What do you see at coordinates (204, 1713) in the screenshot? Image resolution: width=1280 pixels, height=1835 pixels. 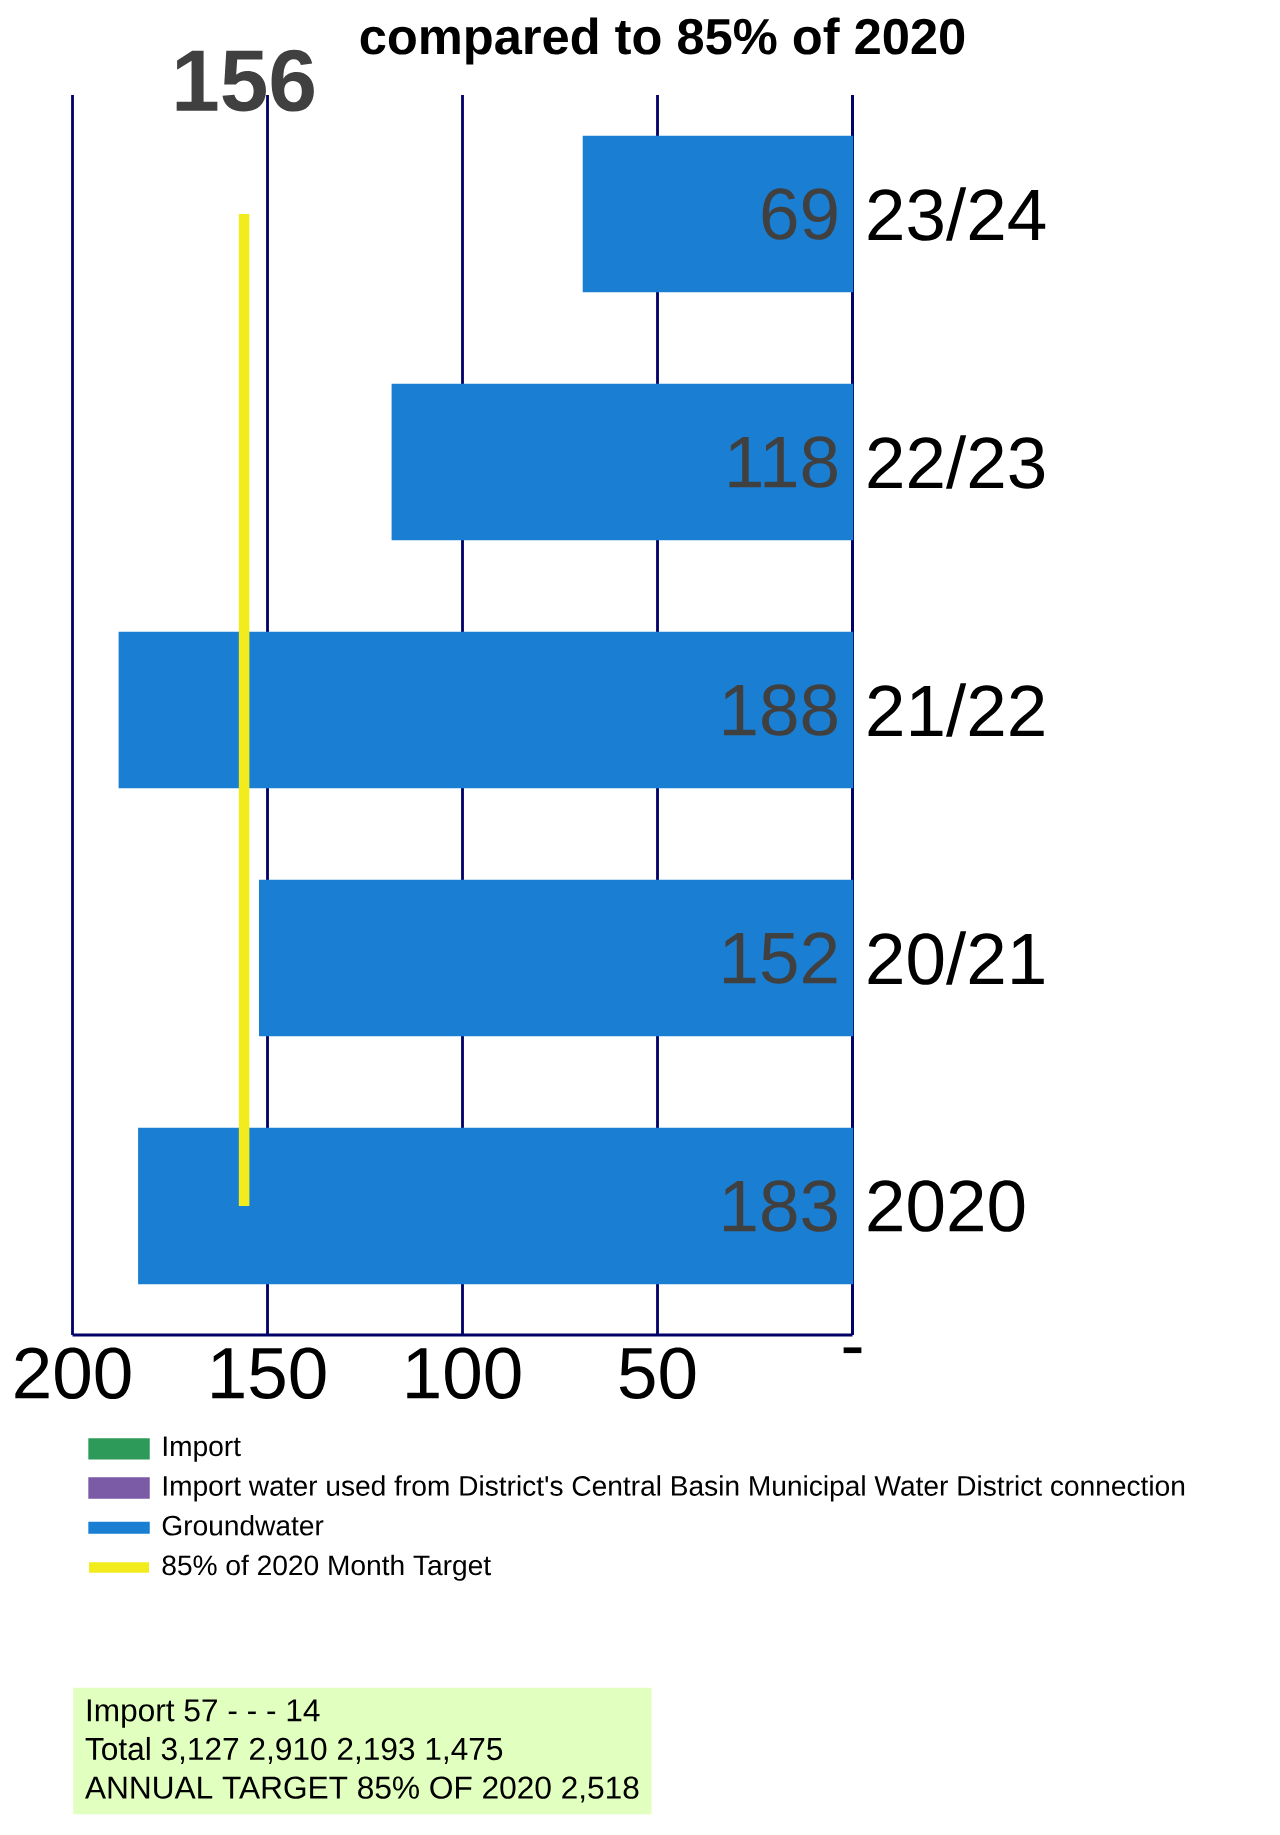 I see `text: Import 57 - - - 14` at bounding box center [204, 1713].